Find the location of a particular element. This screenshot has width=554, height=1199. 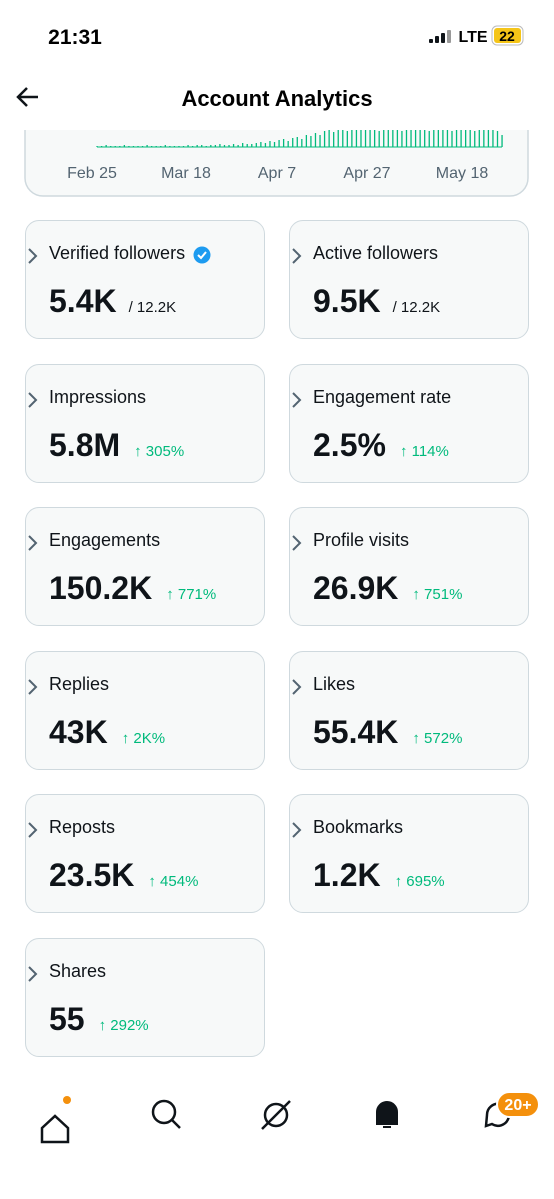

stat-card: Replies 43K ↑ 2K% is located at coordinates (145, 710).